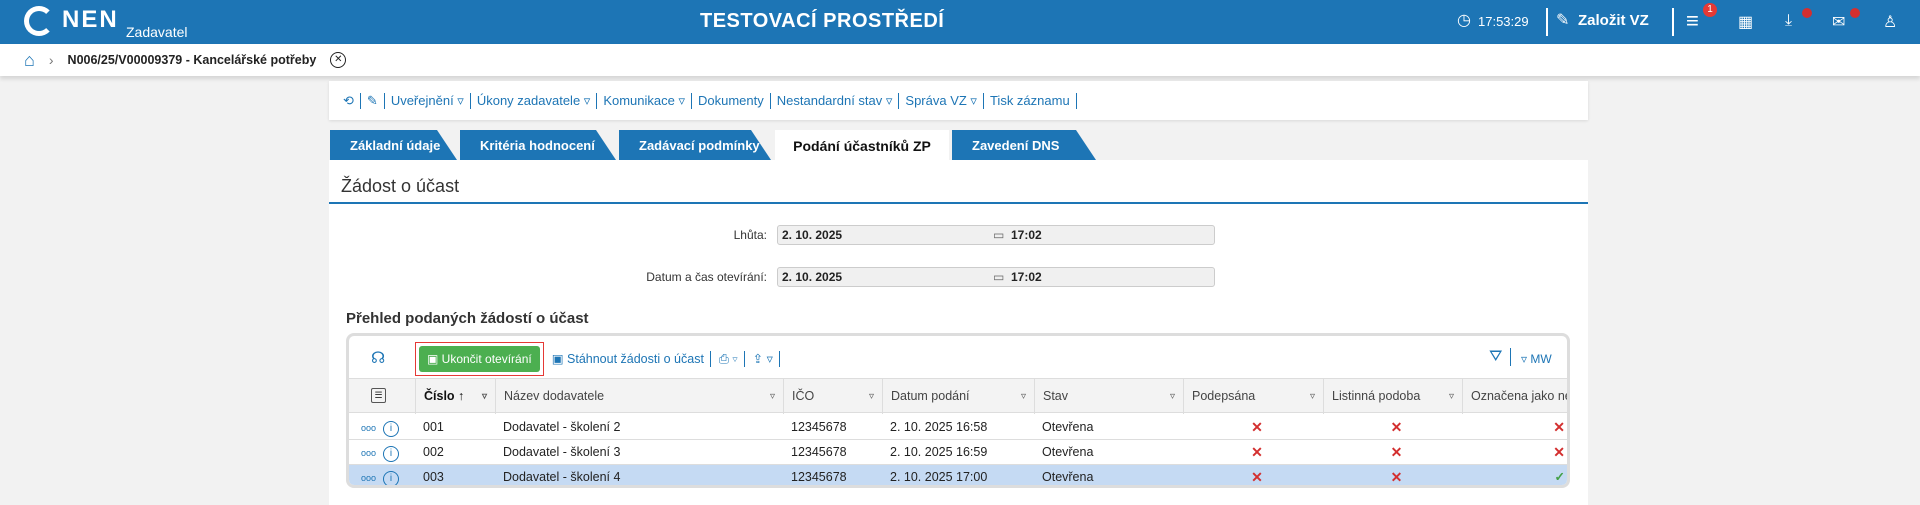 This screenshot has height=505, width=1920. I want to click on datum-cell: 2. 10. 2025 17:00, so click(939, 477).